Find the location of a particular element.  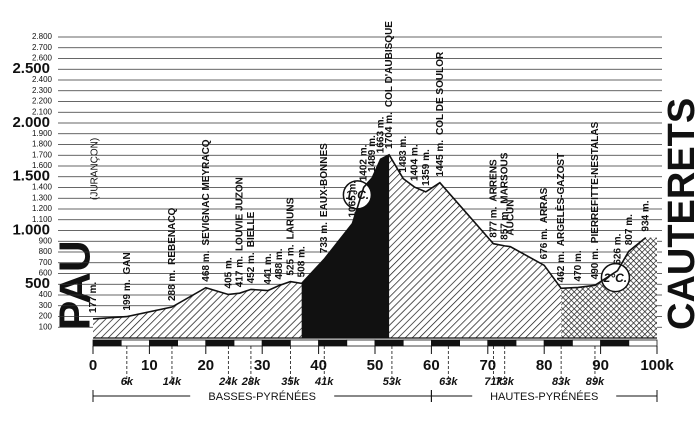

climb-area is located at coordinates (345, 246).